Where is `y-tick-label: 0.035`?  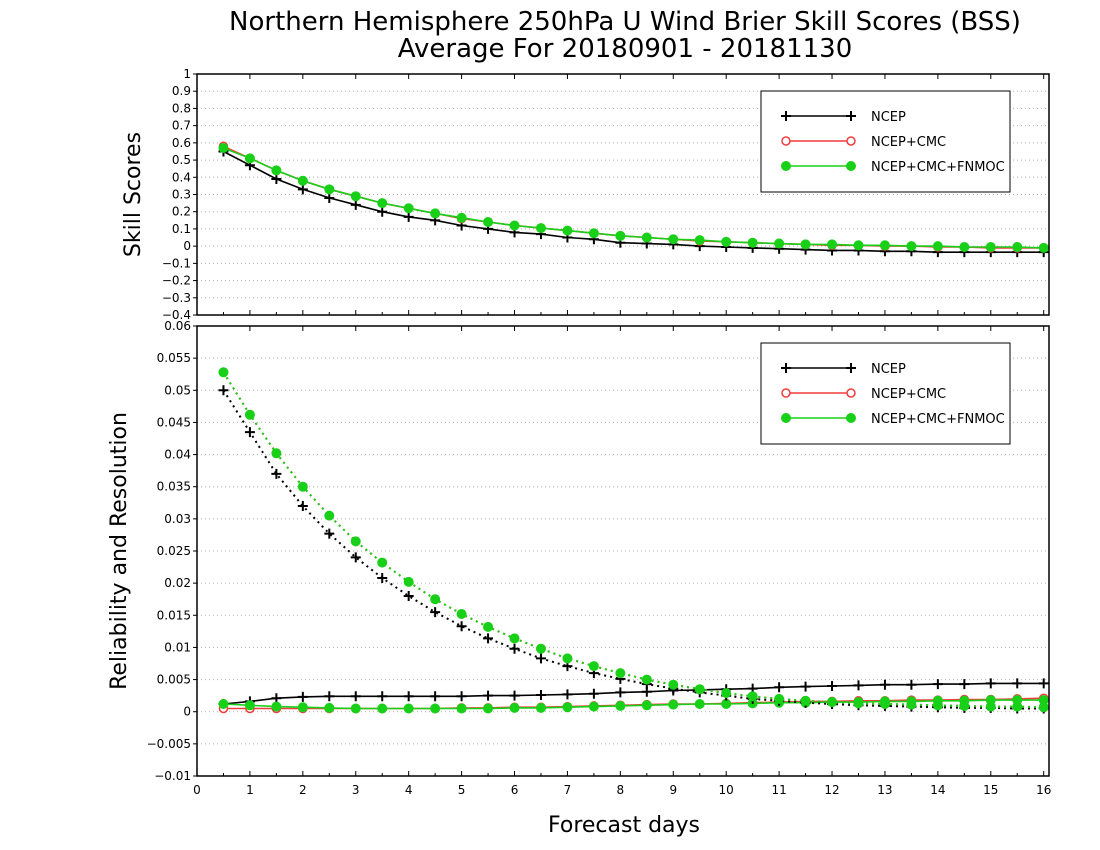 y-tick-label: 0.035 is located at coordinates (174, 487).